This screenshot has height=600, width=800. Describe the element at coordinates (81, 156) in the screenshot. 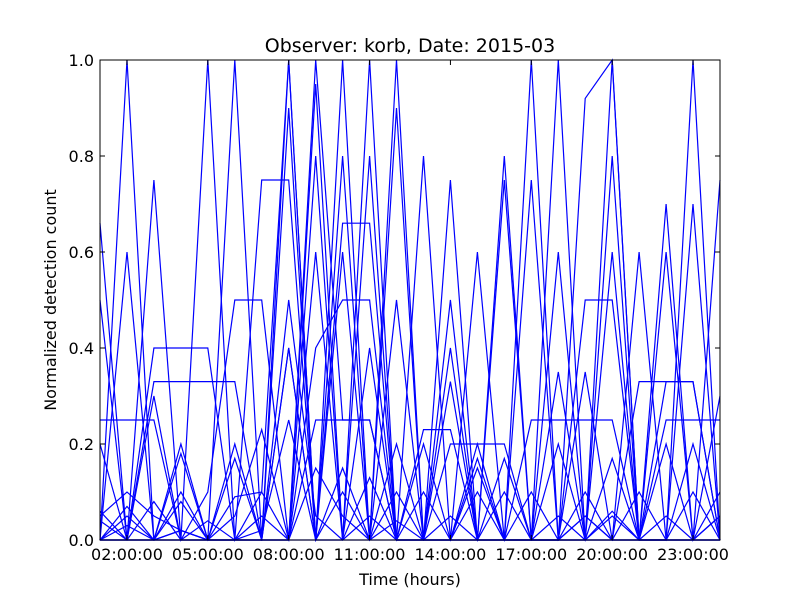

I see `y-tick-label: 0.8` at that location.